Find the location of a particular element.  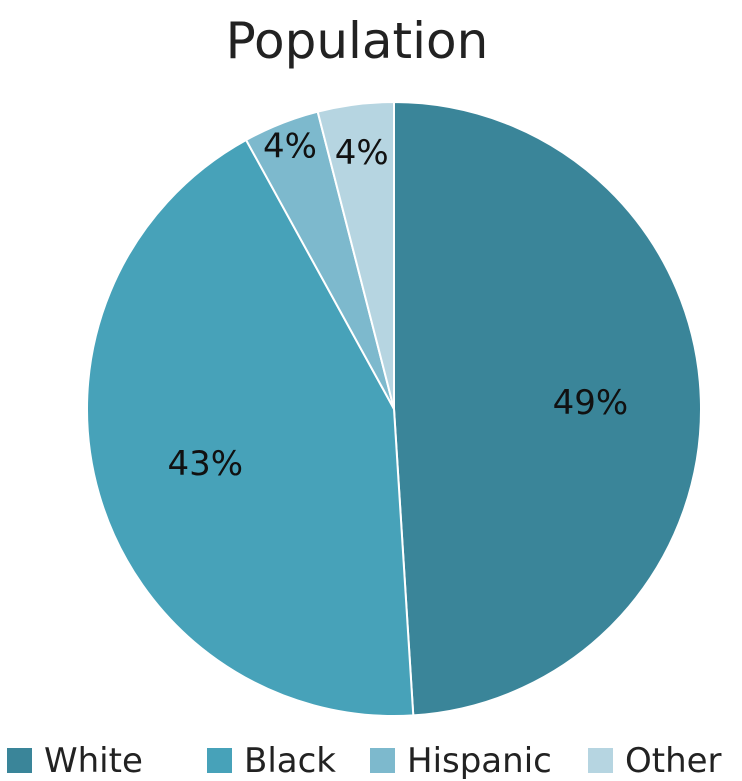

legend-swatch-white is located at coordinates (19, 760).